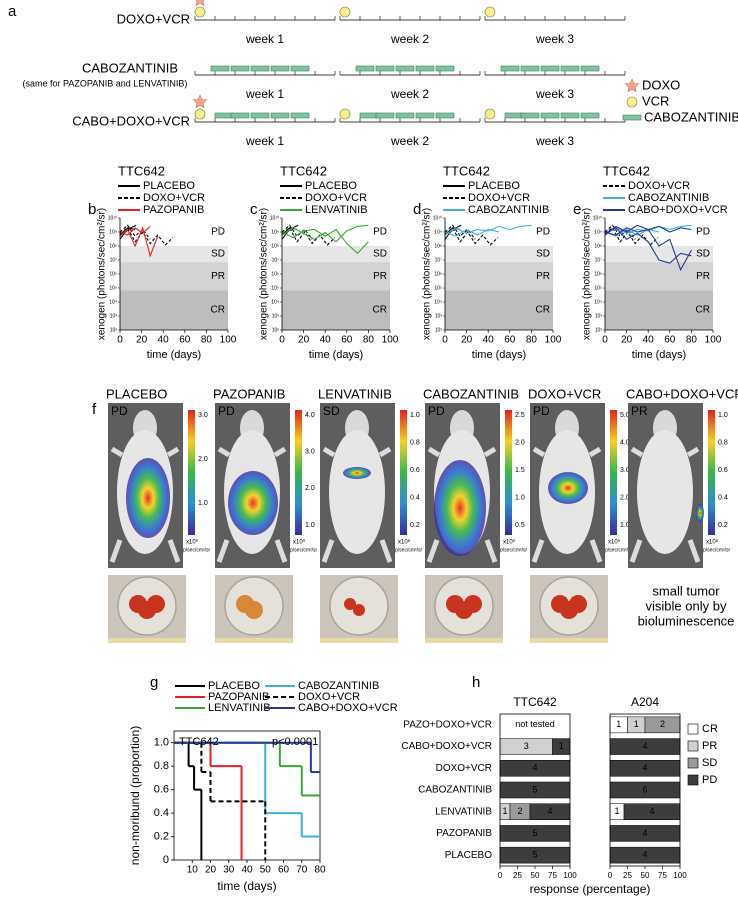 The width and height of the screenshot is (738, 900). I want to click on category-label: DOXO+VCR, so click(464, 768).